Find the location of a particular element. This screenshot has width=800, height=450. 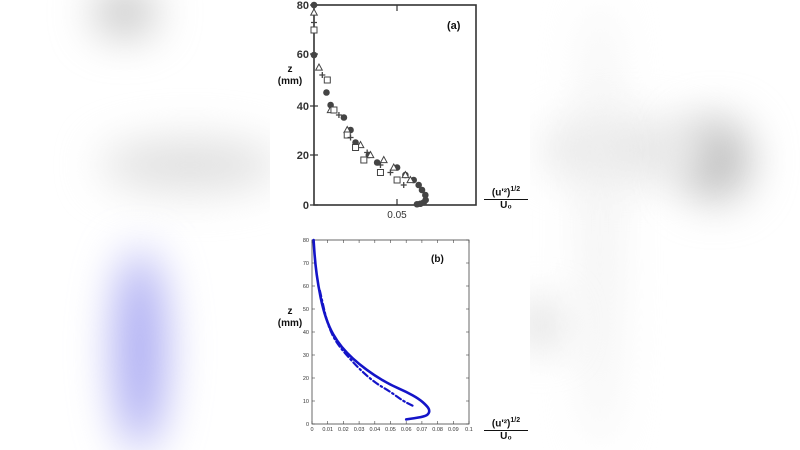

panel-b-frame is located at coordinates (390, 332).